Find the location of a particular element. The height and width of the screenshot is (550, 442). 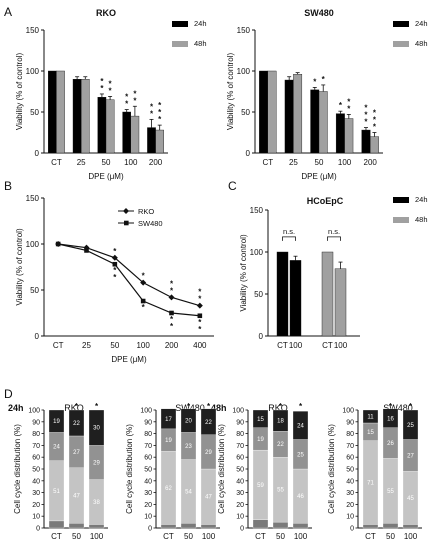

panel-b-point-rko is located at coordinates (171, 297).